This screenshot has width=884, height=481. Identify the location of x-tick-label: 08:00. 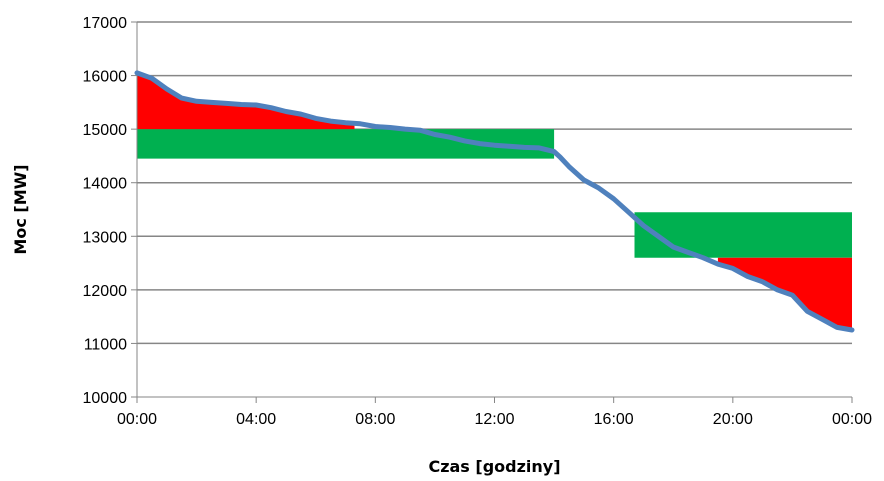
(375, 419).